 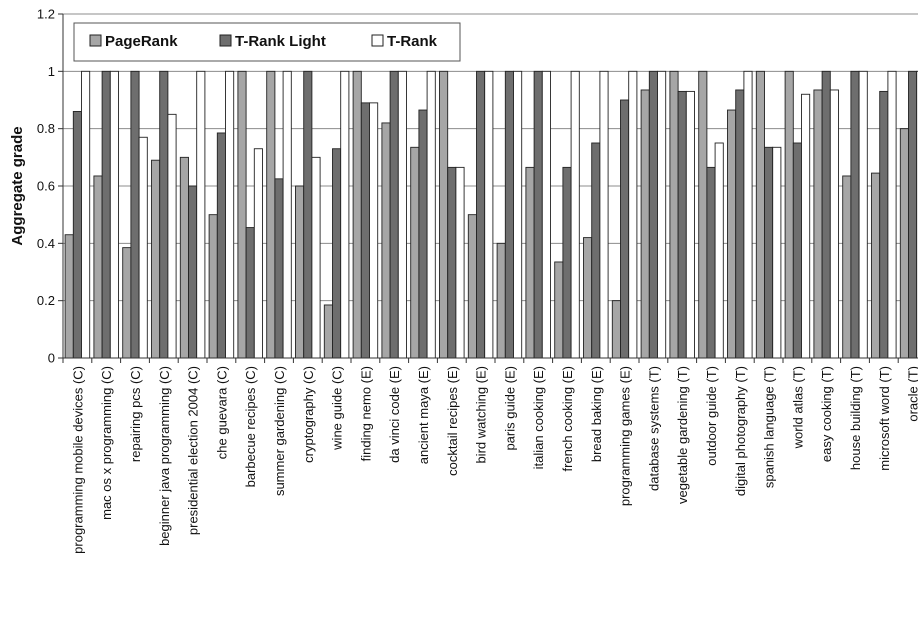 What do you see at coordinates (51, 358) in the screenshot?
I see `y-tick-label: 0` at bounding box center [51, 358].